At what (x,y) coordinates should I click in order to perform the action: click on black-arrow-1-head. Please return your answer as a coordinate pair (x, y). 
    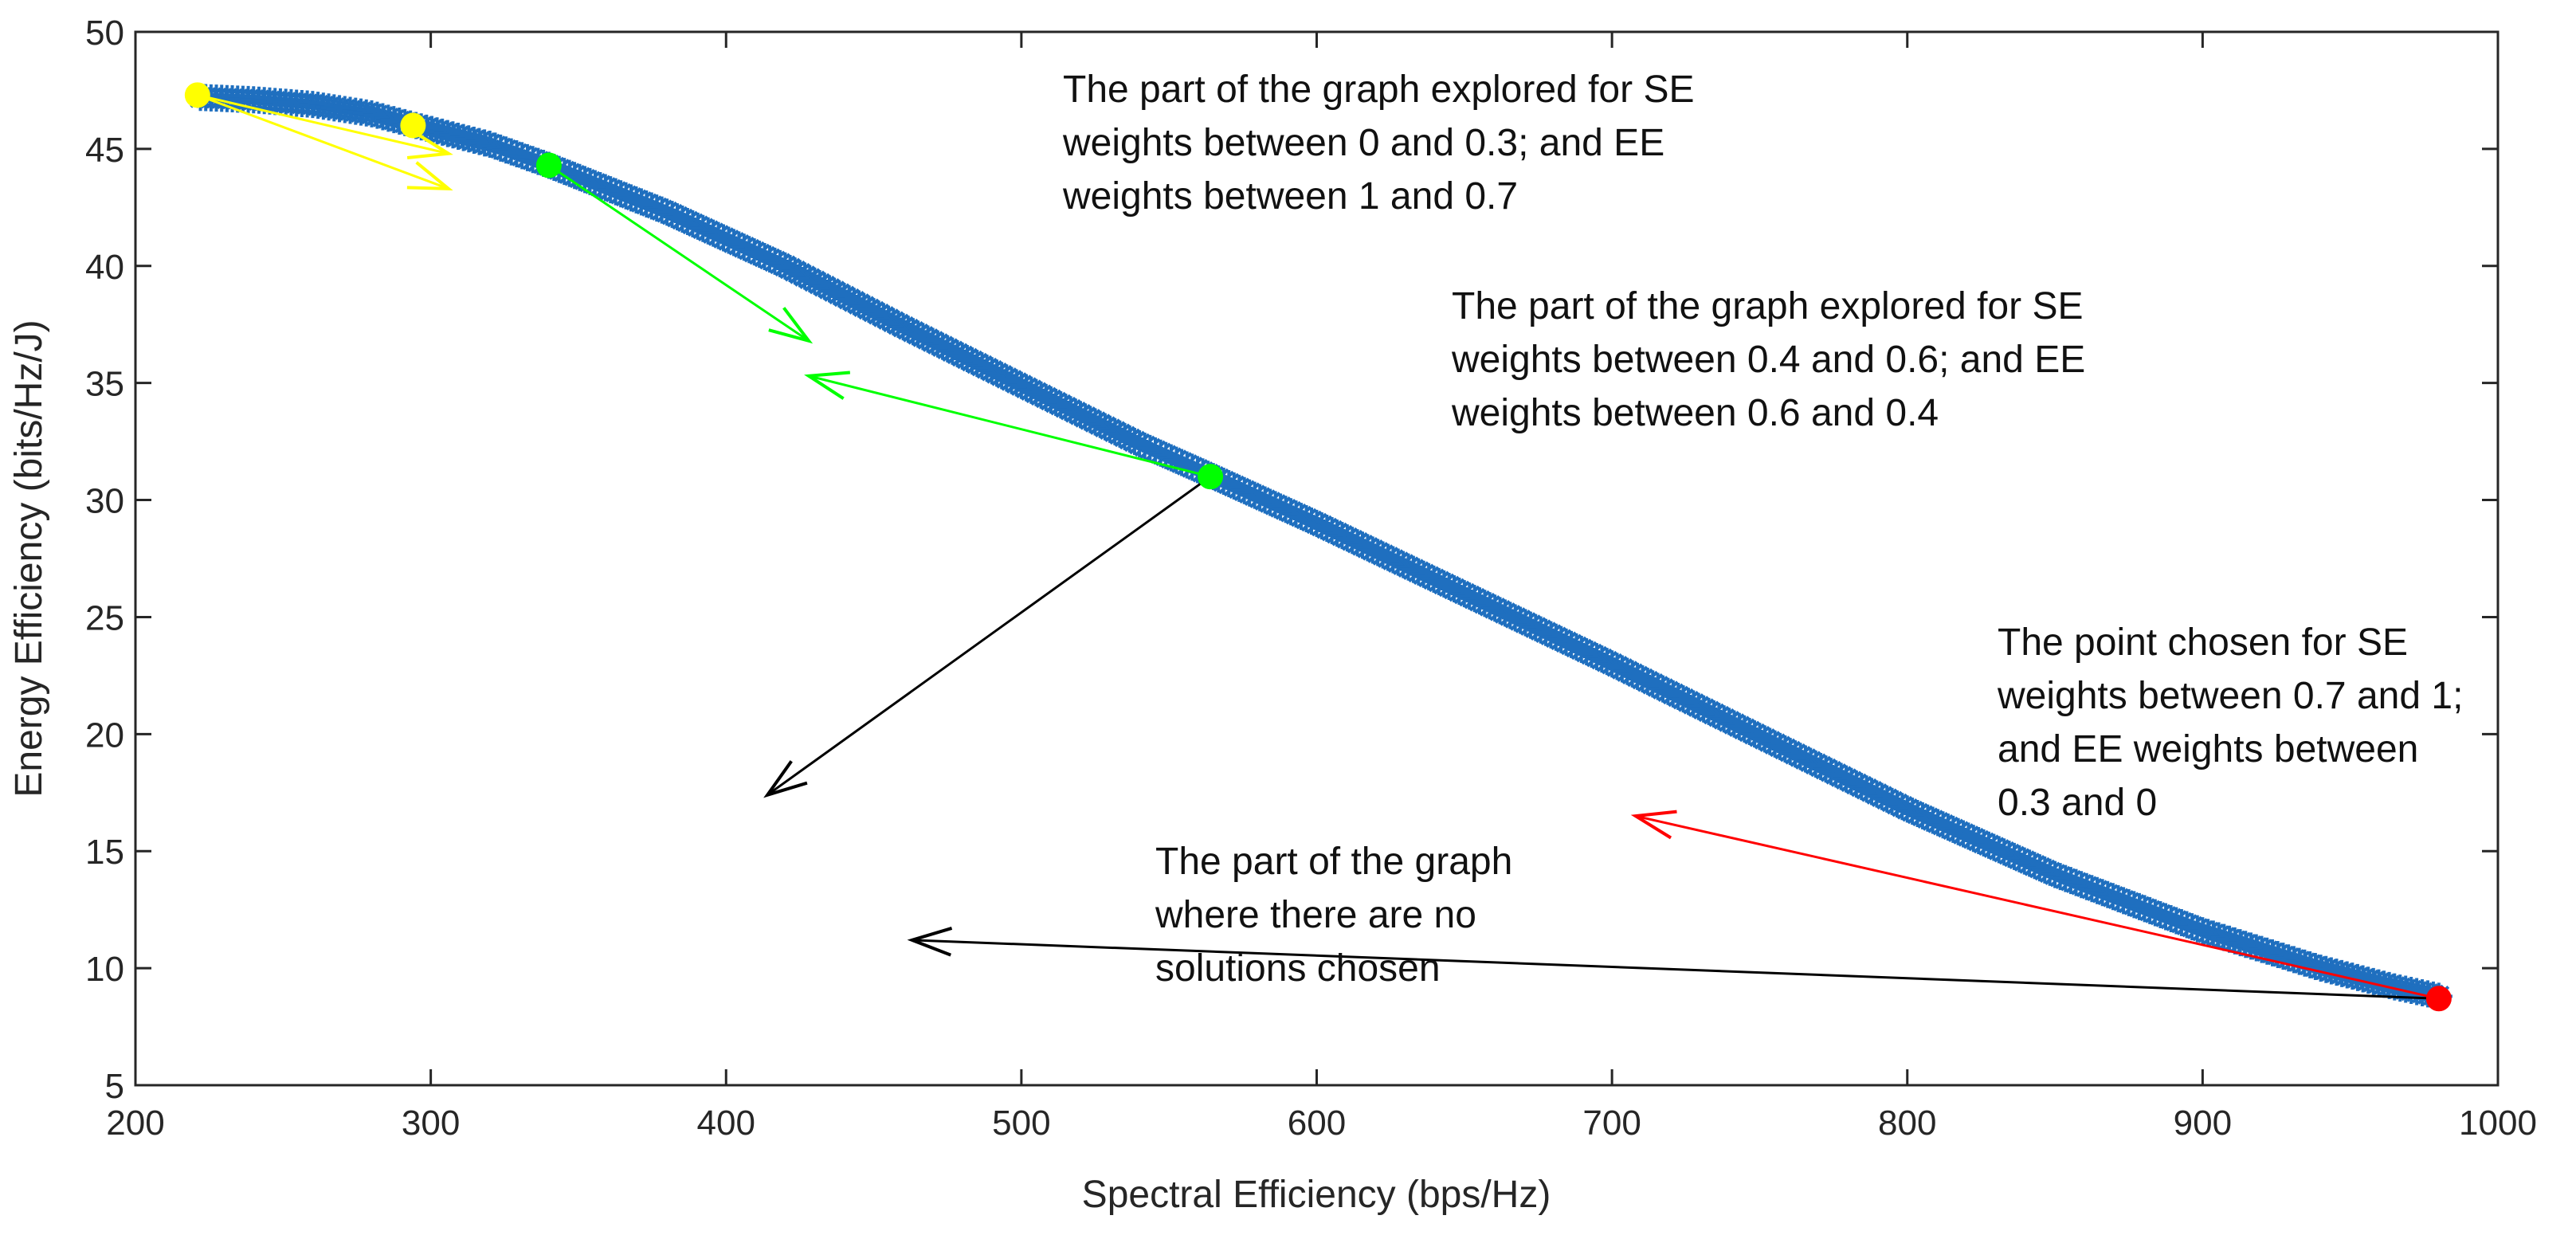
    Looking at the image, I should click on (785, 779).